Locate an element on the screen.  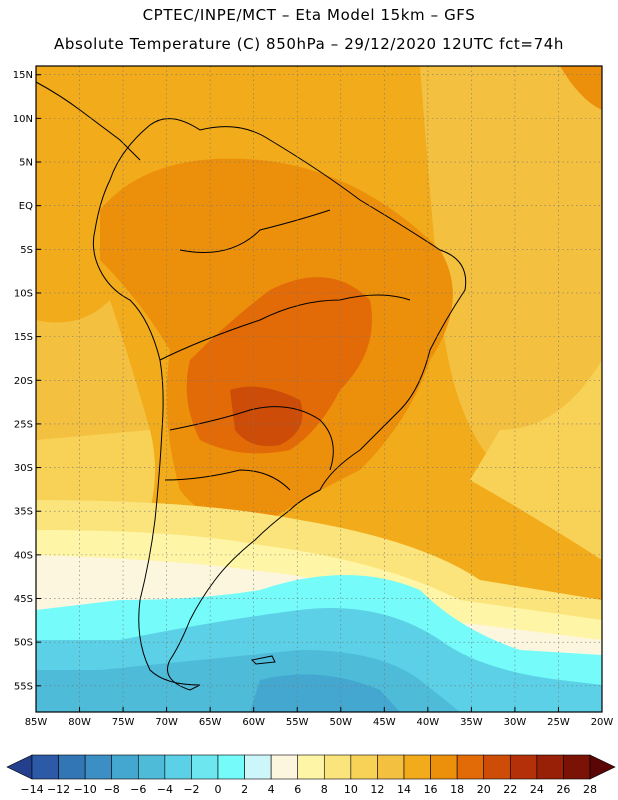
colorbar-label: 4 is located at coordinates (271, 789).